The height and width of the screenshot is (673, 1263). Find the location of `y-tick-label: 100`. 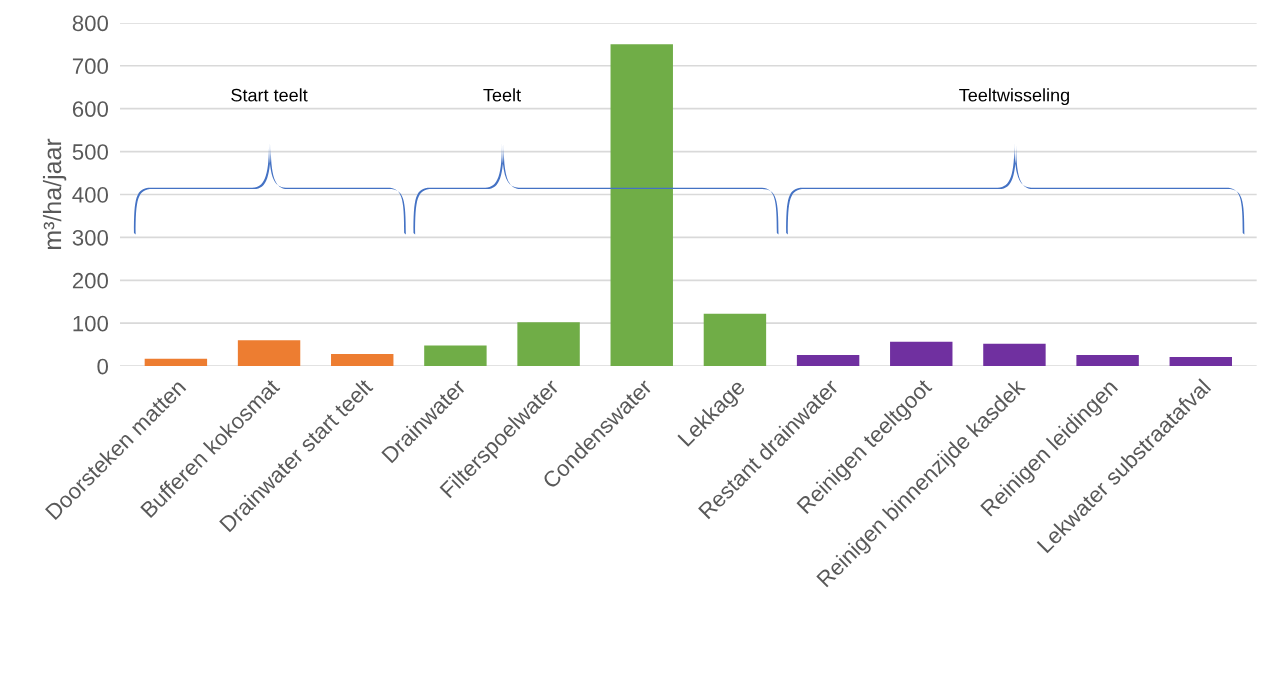

y-tick-label: 100 is located at coordinates (91, 323).